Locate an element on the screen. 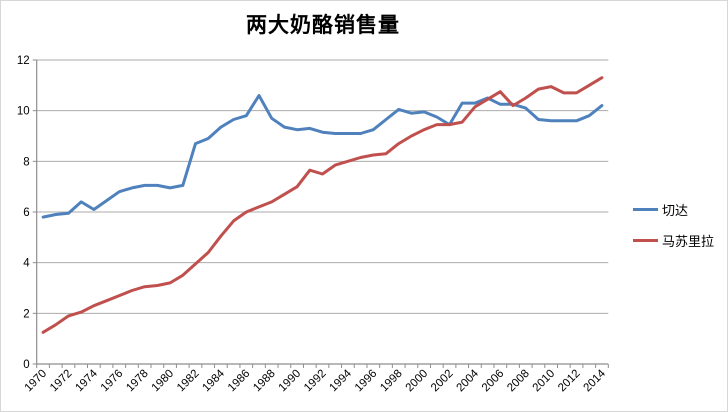  x-tick-label: 1982 is located at coordinates (188, 381).